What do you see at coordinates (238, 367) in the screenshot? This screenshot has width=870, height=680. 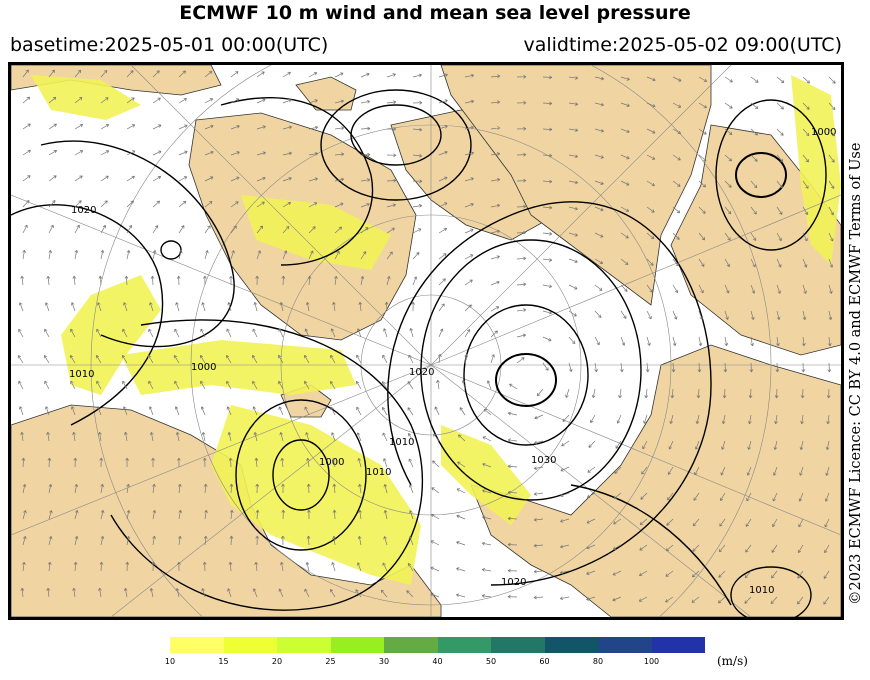 I see `wind-zone-mid-west` at bounding box center [238, 367].